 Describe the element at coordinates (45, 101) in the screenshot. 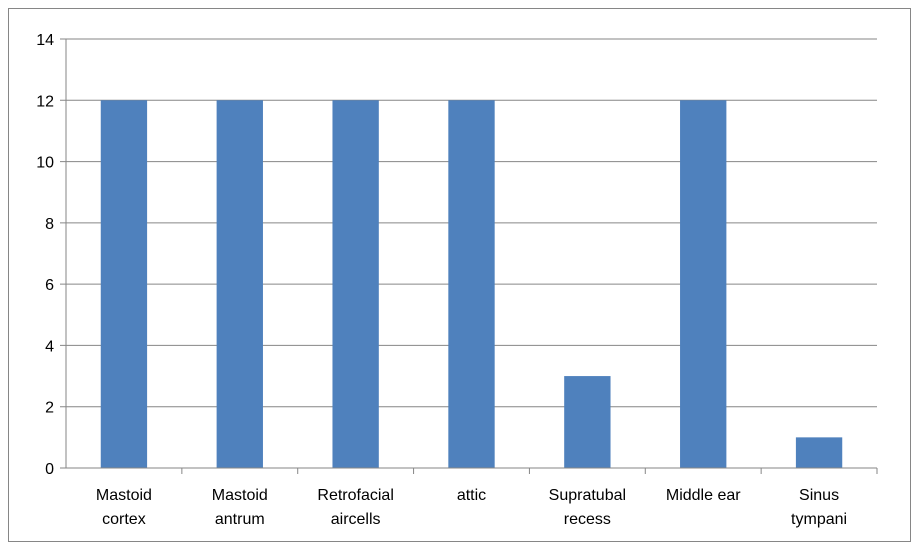

I see `y-tick-label: 12` at that location.